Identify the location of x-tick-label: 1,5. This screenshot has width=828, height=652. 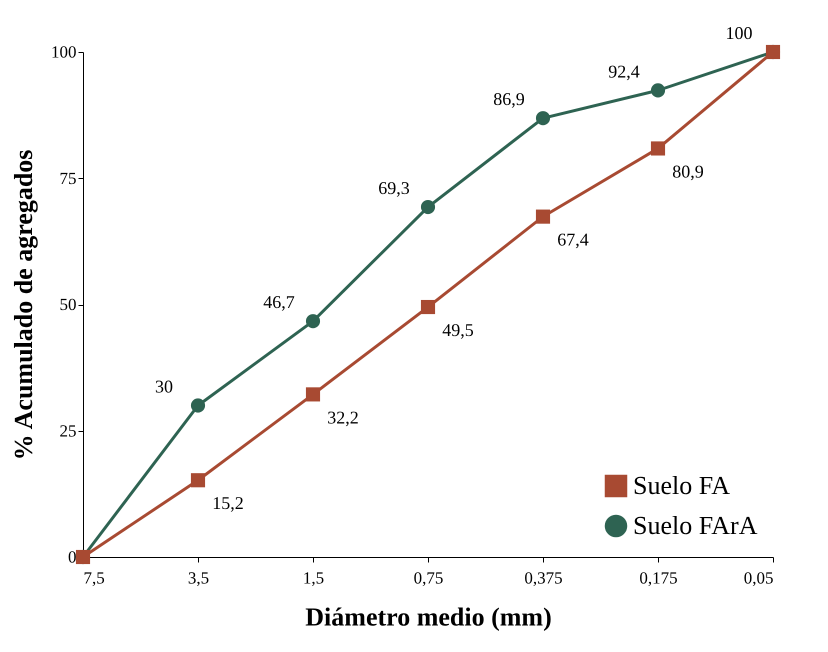
(313, 578).